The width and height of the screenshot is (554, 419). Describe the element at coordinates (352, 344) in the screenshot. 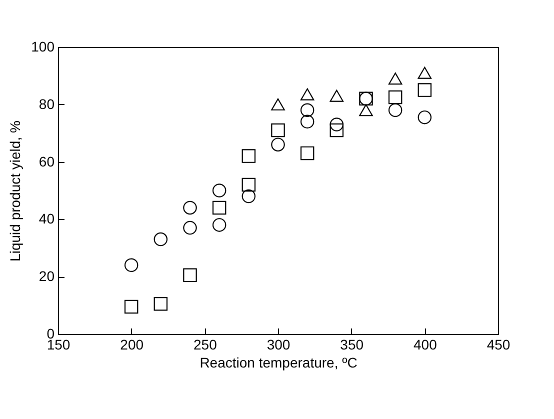

I see `x-tick-label: 350` at that location.